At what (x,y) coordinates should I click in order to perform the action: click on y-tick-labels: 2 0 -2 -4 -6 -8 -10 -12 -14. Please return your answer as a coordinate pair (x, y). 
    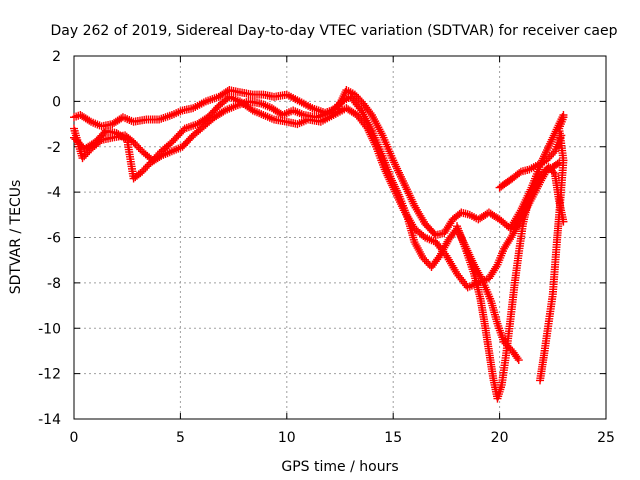
    Looking at the image, I should click on (49, 238).